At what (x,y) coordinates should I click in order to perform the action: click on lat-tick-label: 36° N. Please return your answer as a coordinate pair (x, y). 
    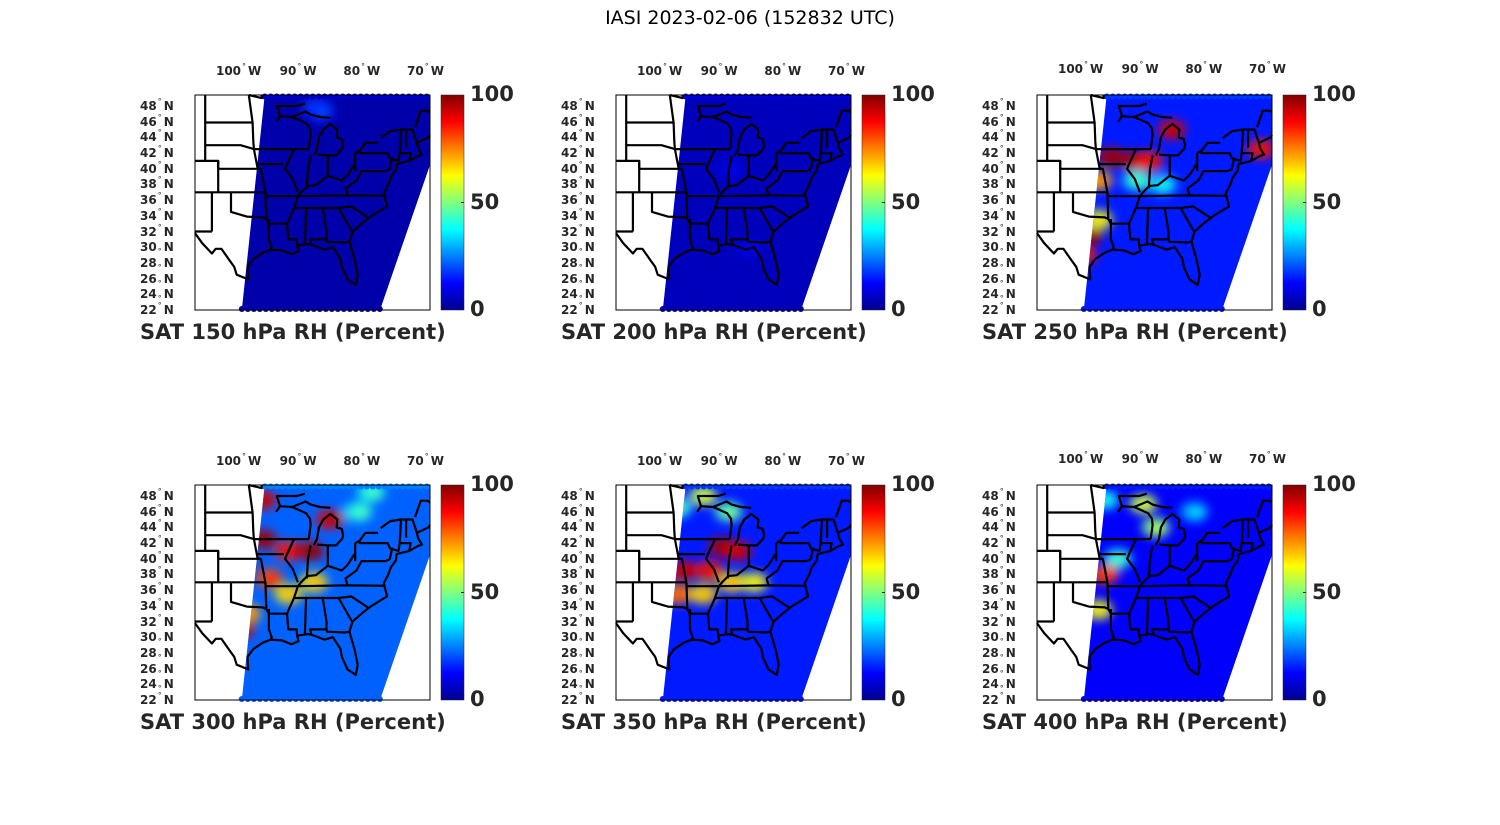
    Looking at the image, I should click on (578, 589).